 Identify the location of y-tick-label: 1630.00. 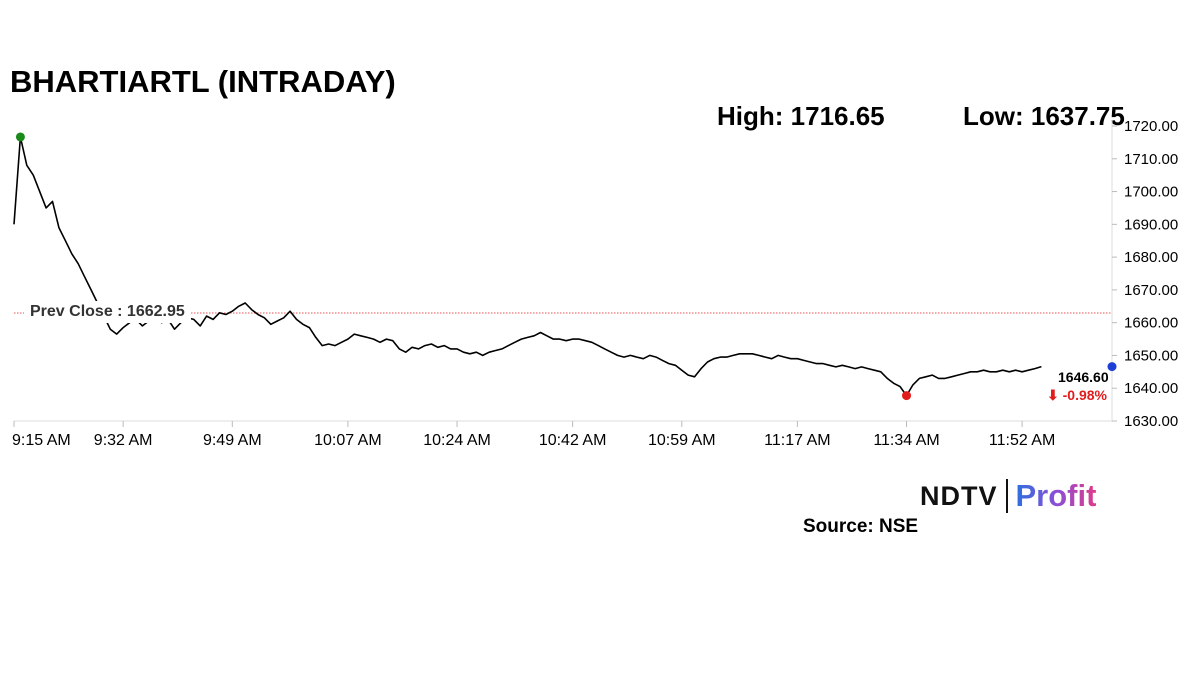
(1151, 421).